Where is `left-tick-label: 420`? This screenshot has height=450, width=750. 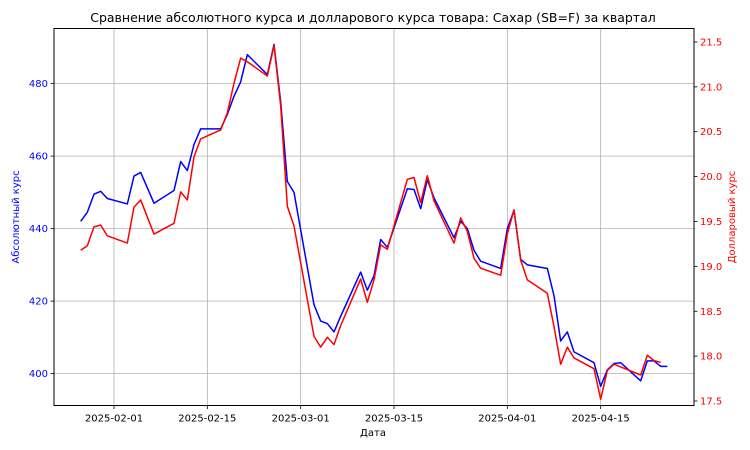 left-tick-label: 420 is located at coordinates (38, 302).